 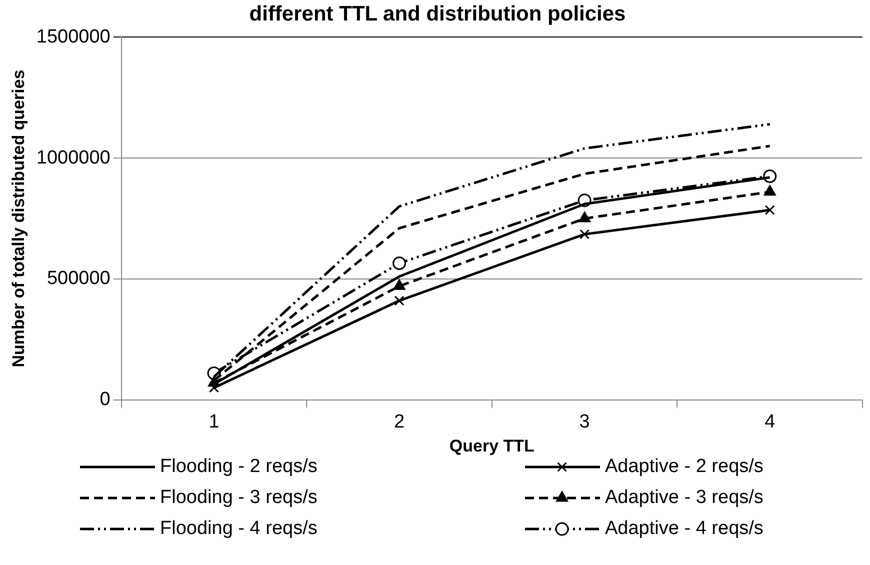 What do you see at coordinates (399, 421) in the screenshot?
I see `x-tick-label: 2` at bounding box center [399, 421].